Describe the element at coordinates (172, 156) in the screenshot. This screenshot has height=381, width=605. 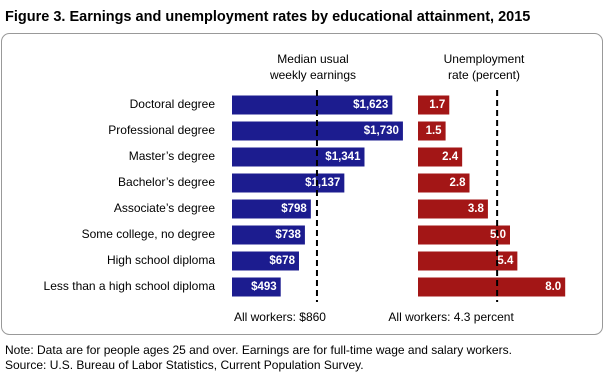
I see `category-label: Master’s degree` at that location.